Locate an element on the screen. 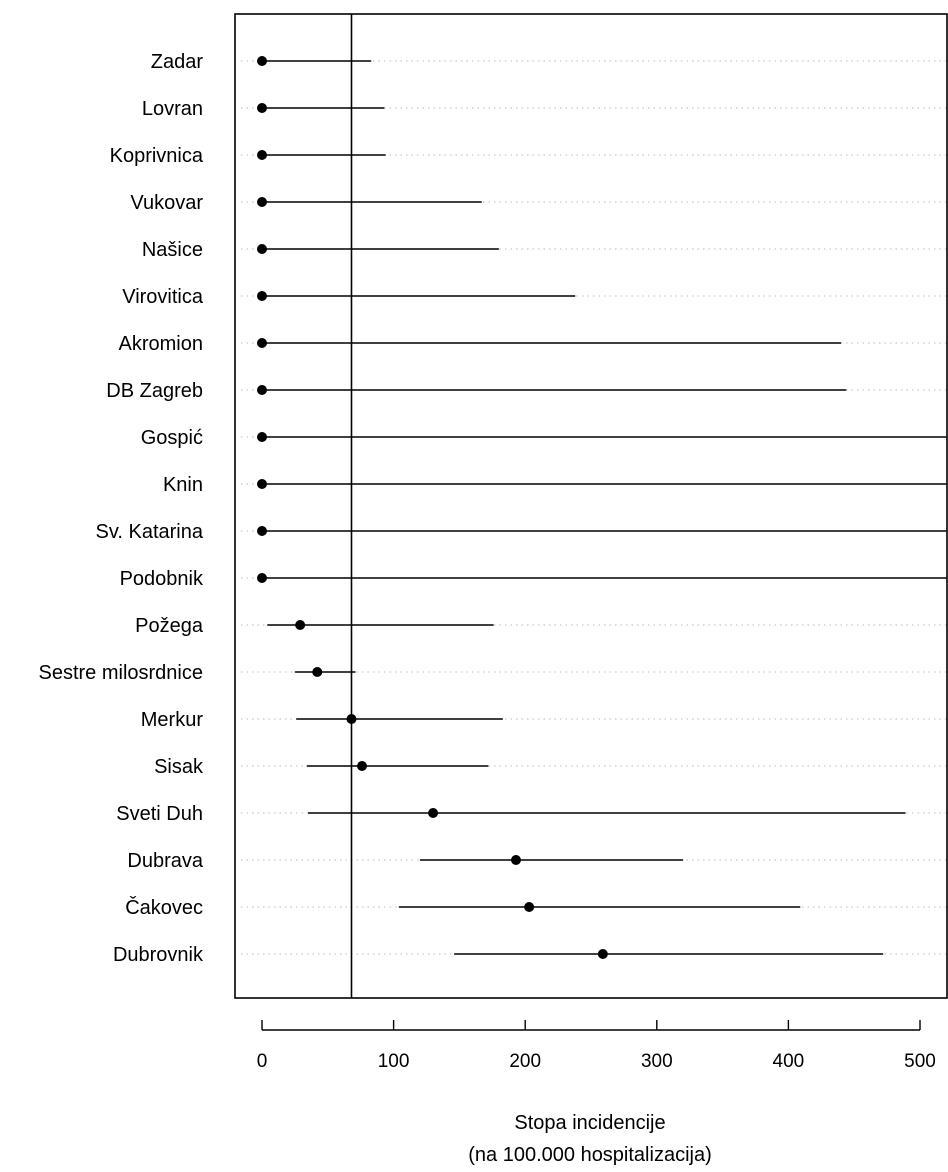 Image resolution: width=948 pixels, height=1172 pixels. category-label: Dubrava is located at coordinates (165, 861).